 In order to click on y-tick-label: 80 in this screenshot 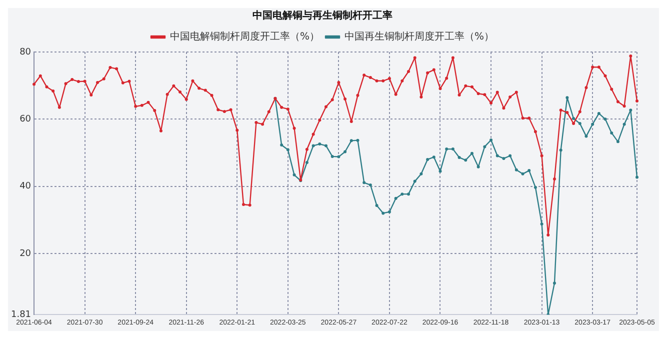, I will do `click(26, 52)`.